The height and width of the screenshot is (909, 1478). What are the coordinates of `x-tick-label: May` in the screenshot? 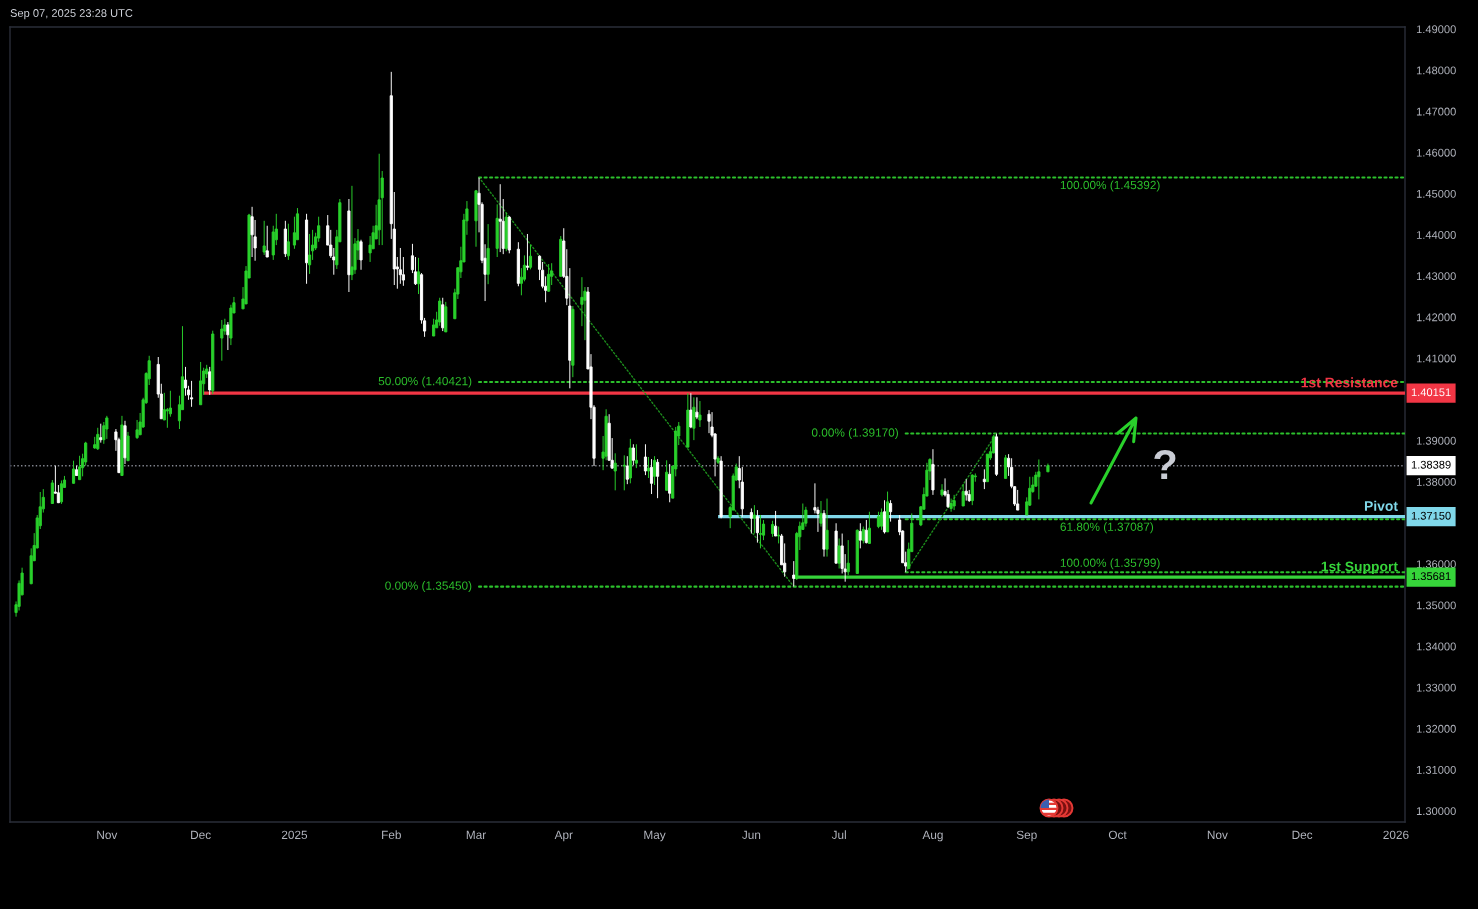 It's located at (655, 836).